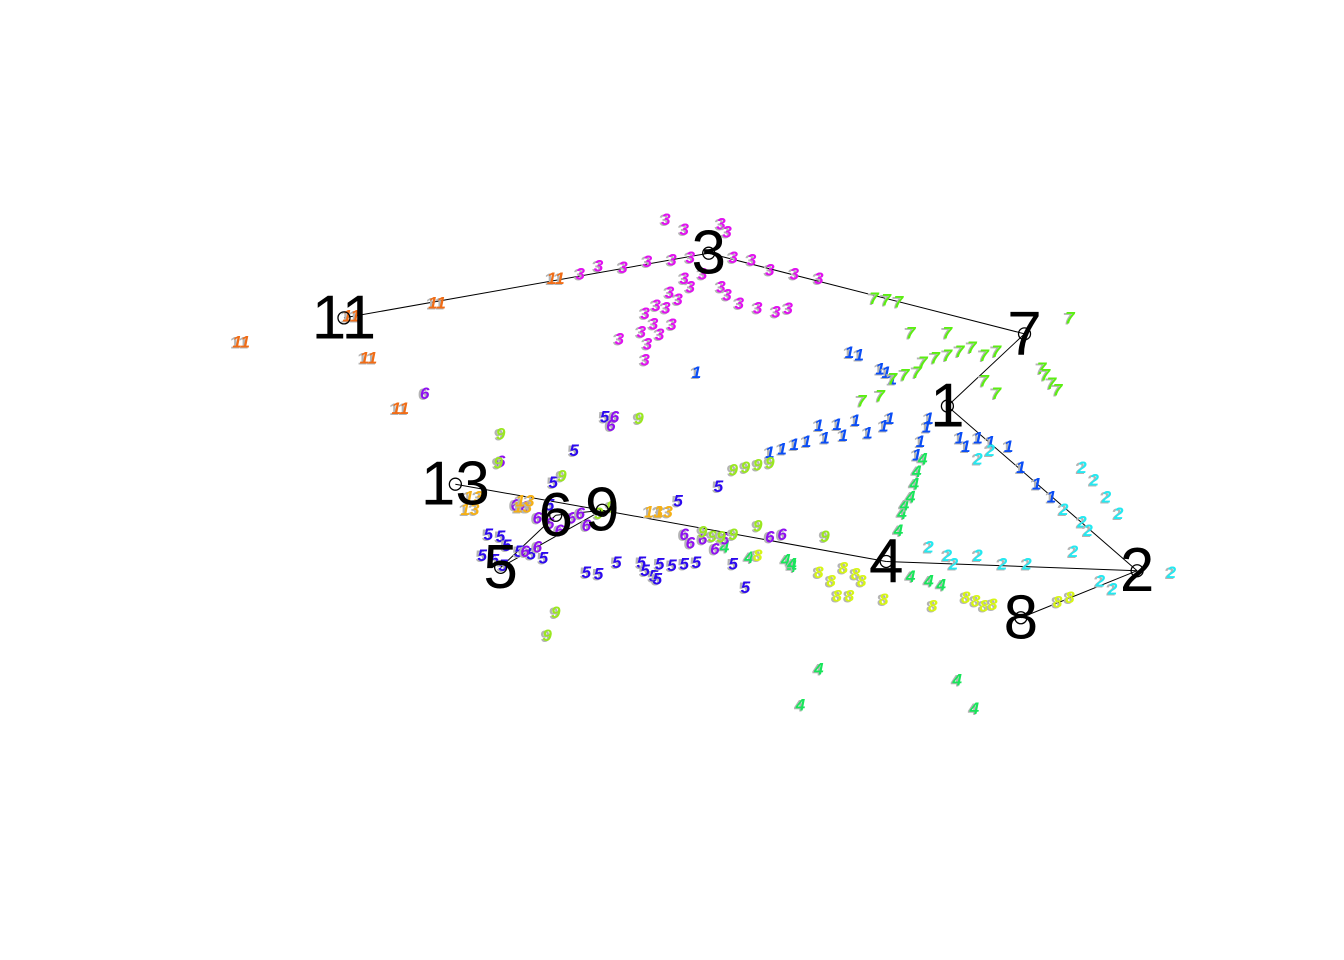 This screenshot has height=960, width=1344. Describe the element at coordinates (470, 509) in the screenshot. I see `point-label-cluster-13: 13` at that location.